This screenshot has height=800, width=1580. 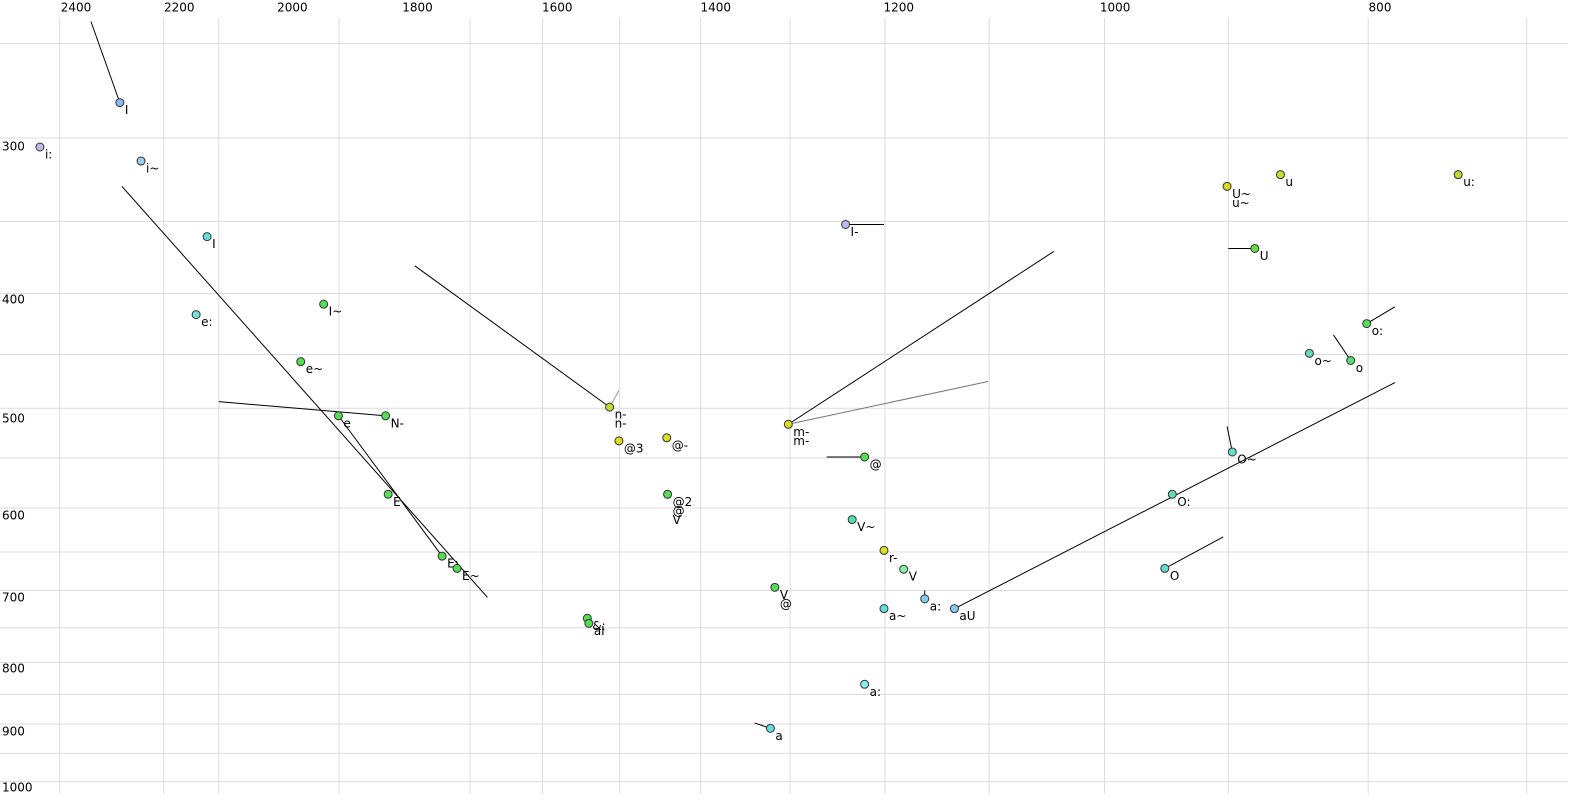 I want to click on vowel-label: e~, so click(x=314, y=369).